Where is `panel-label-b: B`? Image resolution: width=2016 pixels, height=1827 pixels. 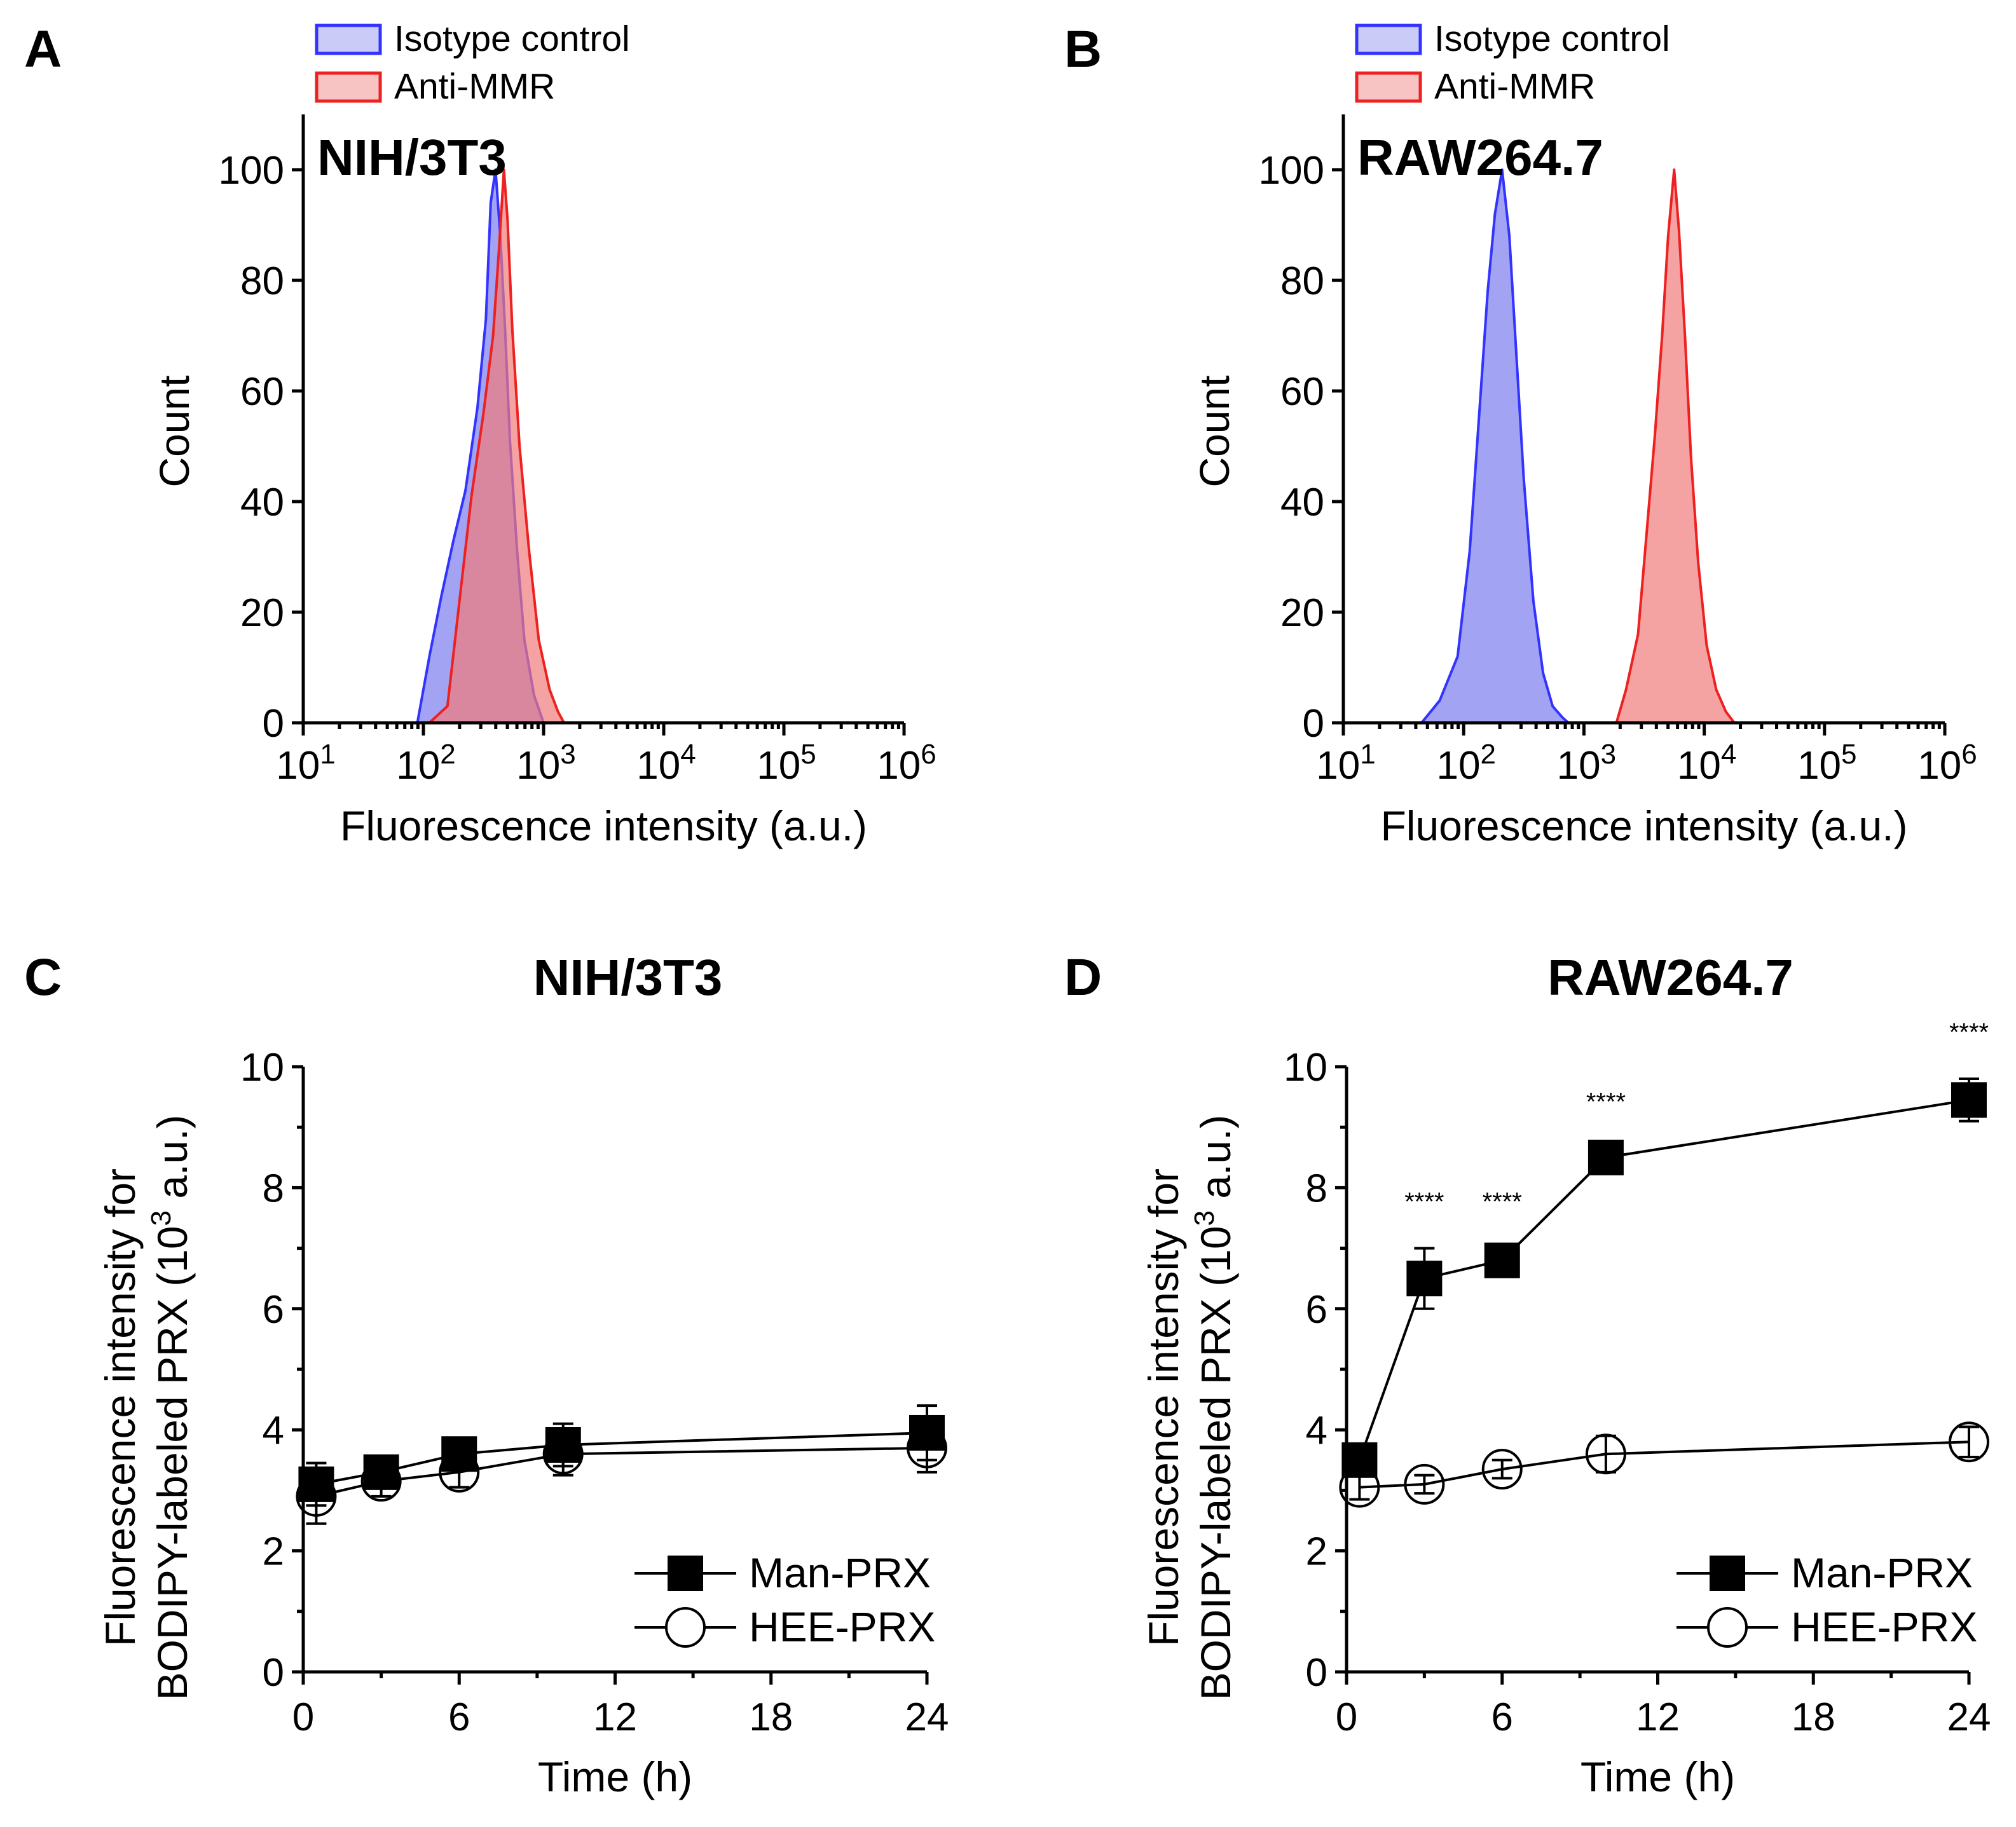 panel-label-b: B is located at coordinates (1083, 49).